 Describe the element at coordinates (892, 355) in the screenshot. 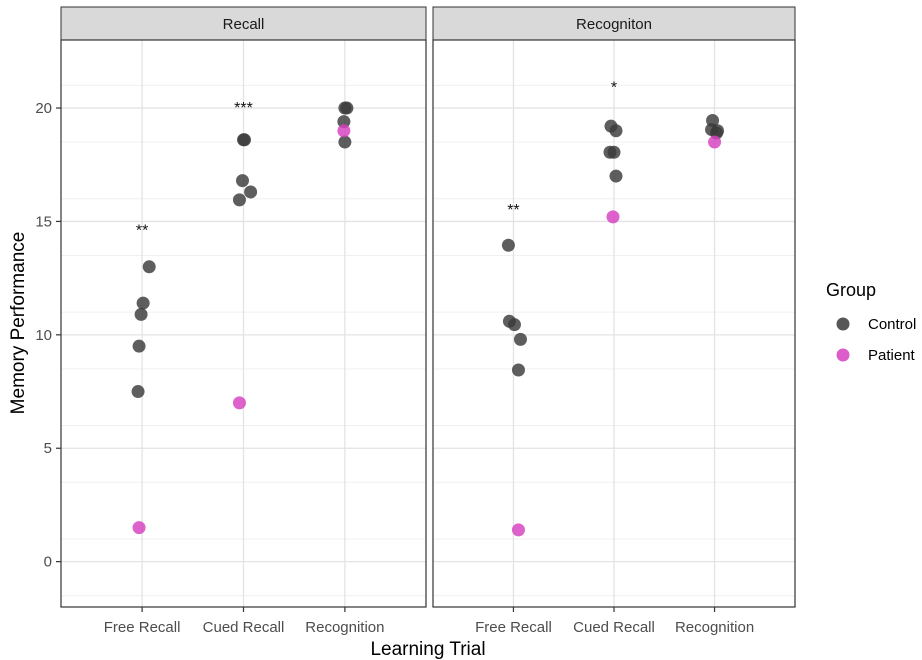

I see `legend-label-patient: Patient` at that location.